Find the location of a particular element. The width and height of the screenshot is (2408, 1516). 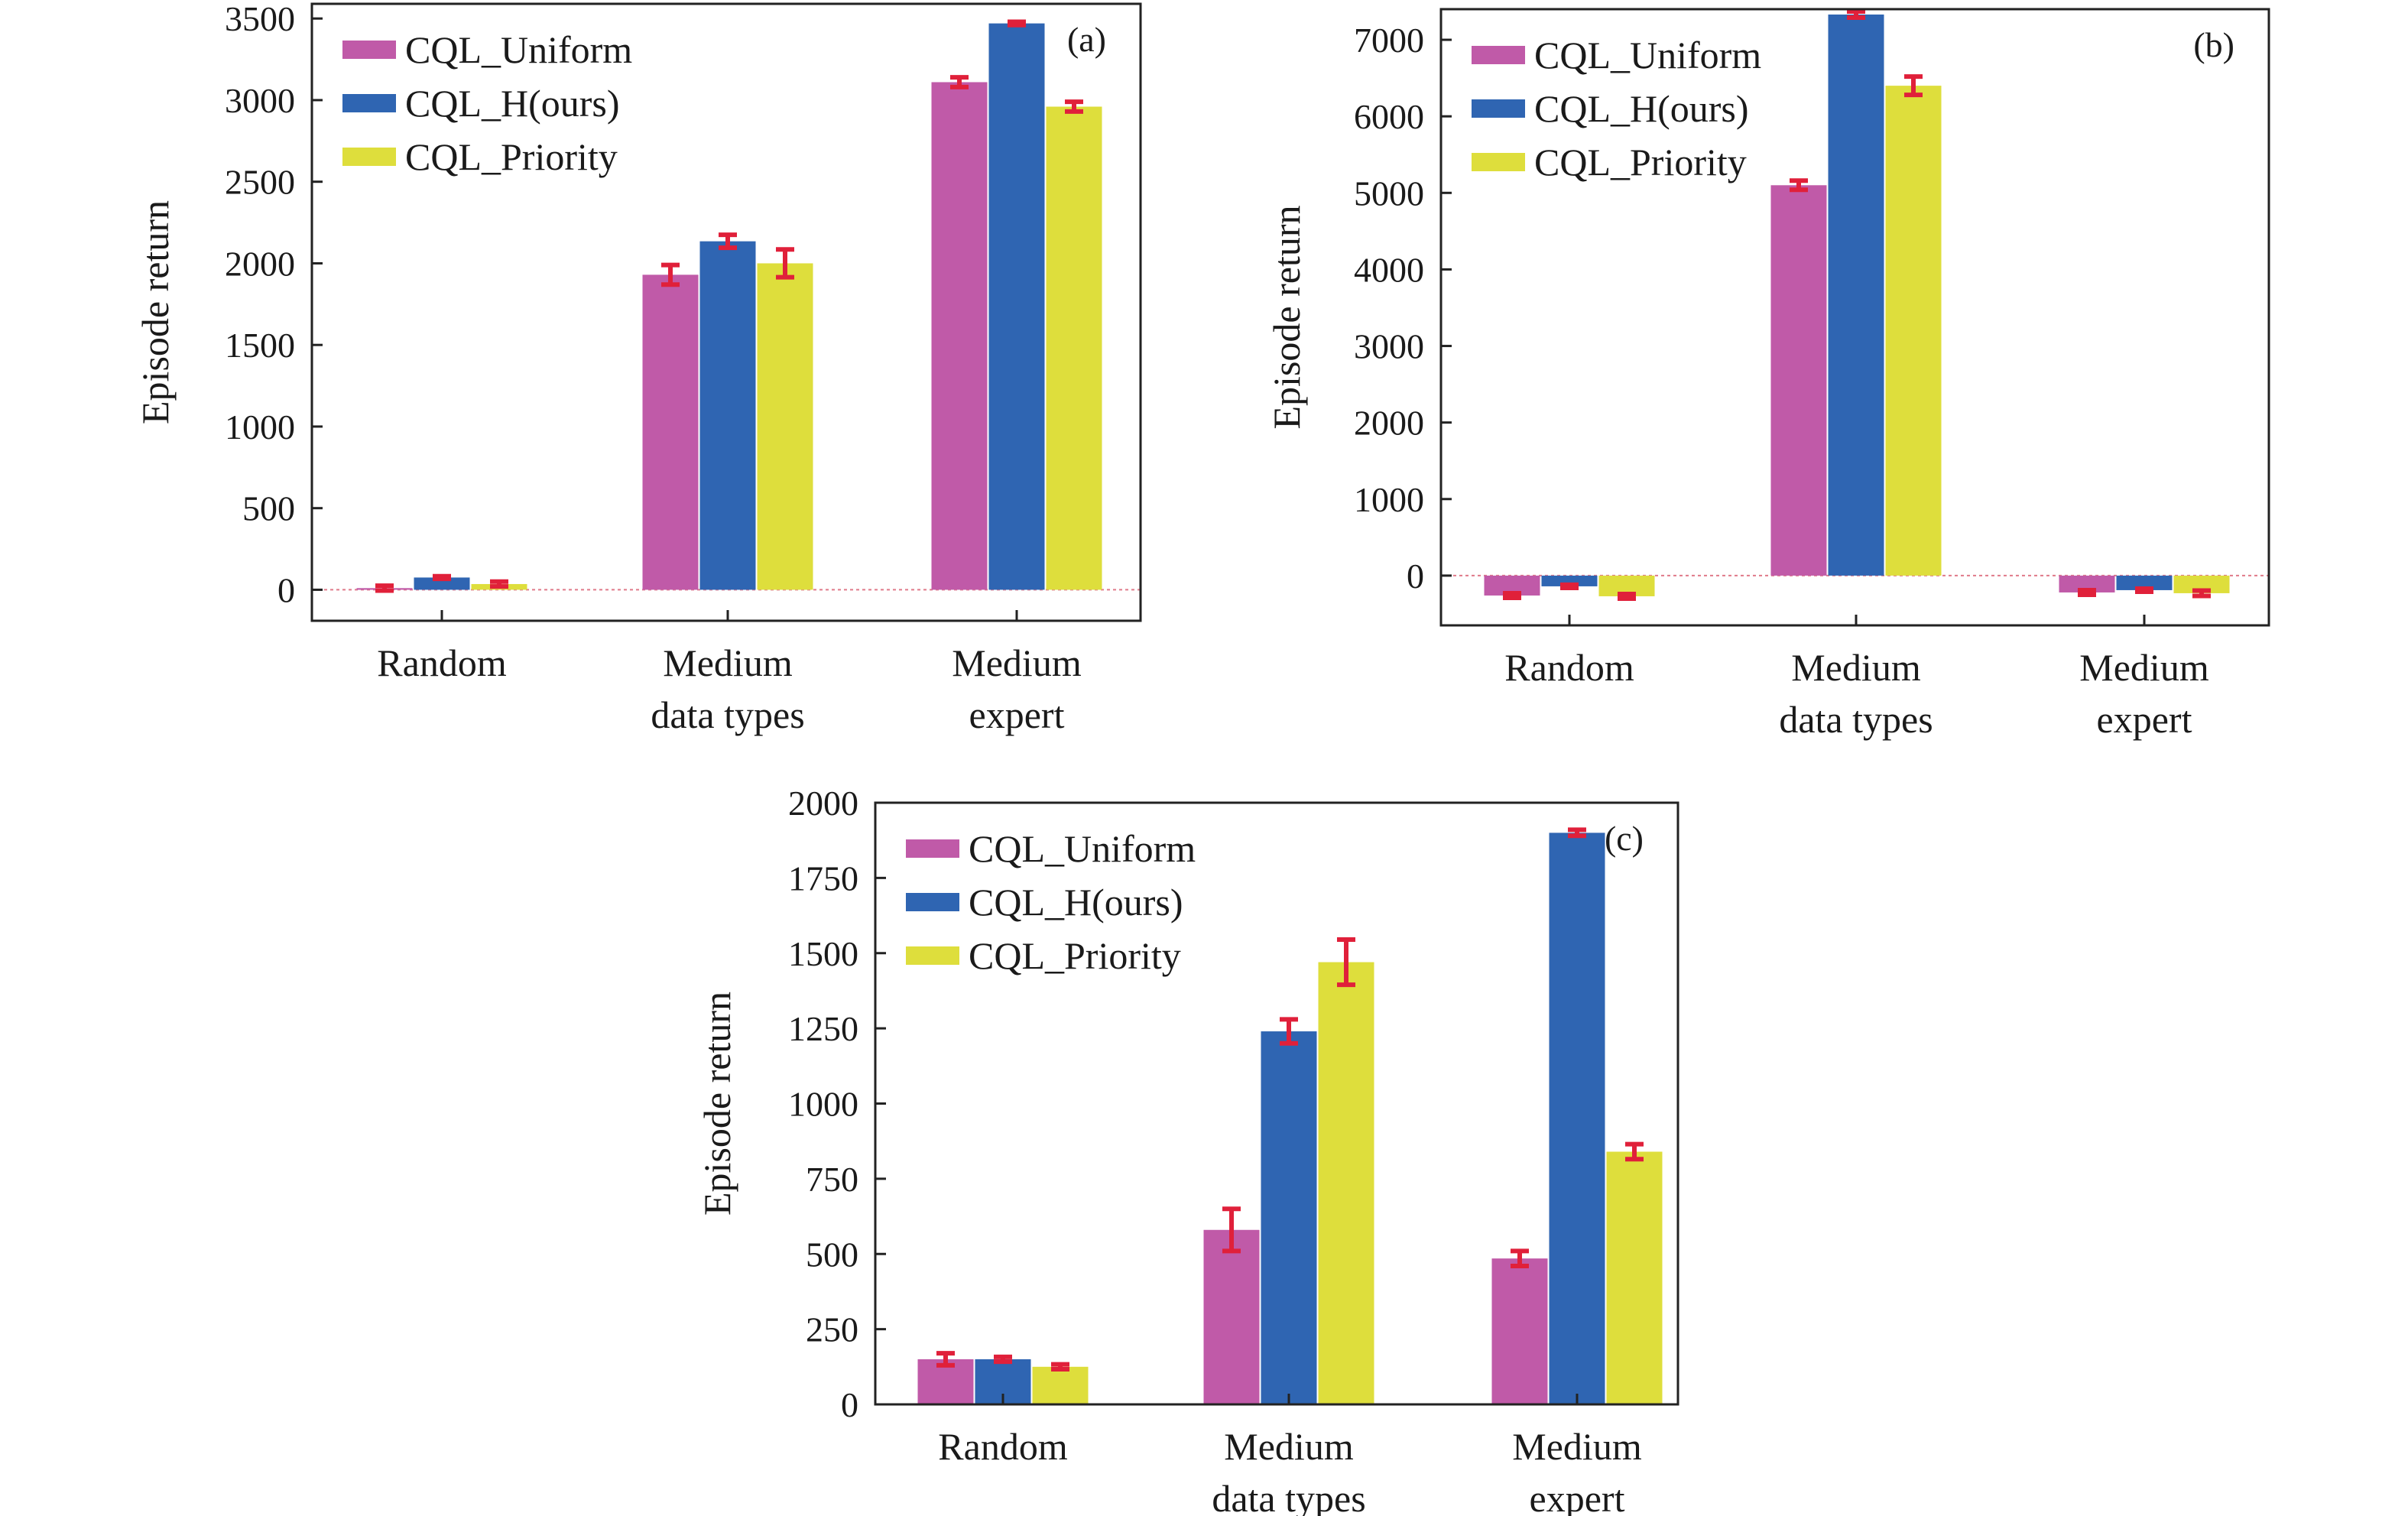

y-tick-label: 7000 is located at coordinates (1389, 40).